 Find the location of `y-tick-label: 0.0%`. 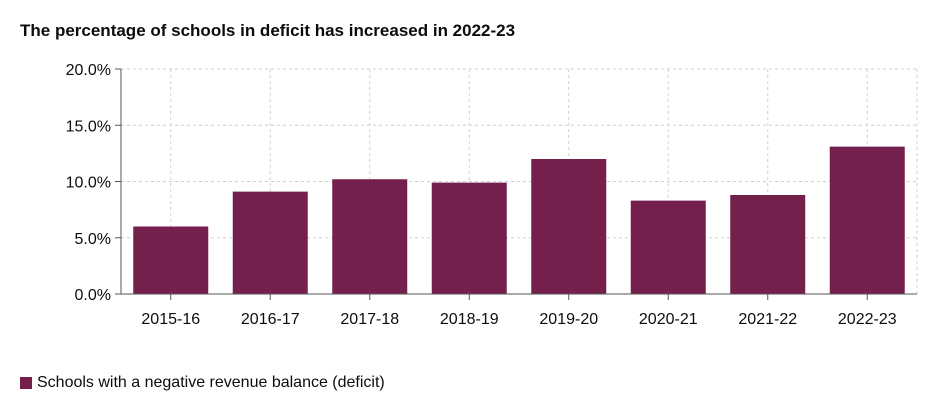

y-tick-label: 0.0% is located at coordinates (93, 295).